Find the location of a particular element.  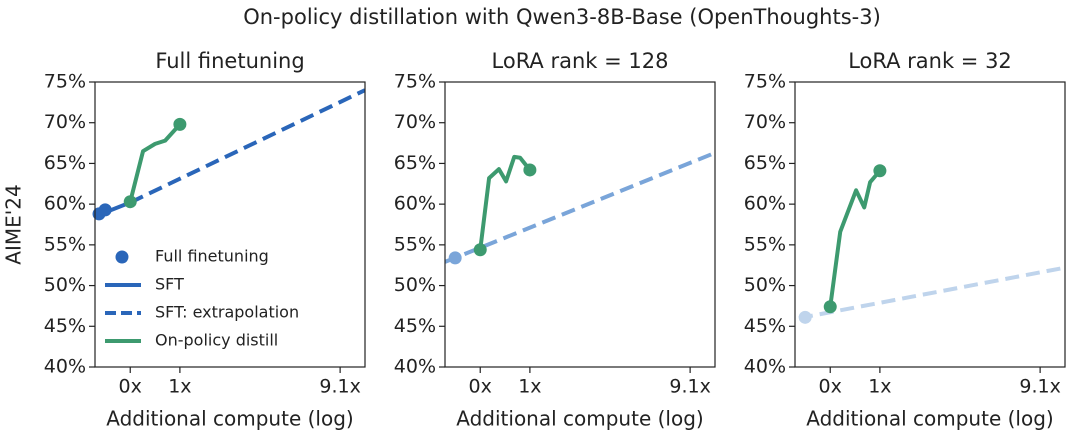

legend-label: On-policy distill is located at coordinates (216, 340).